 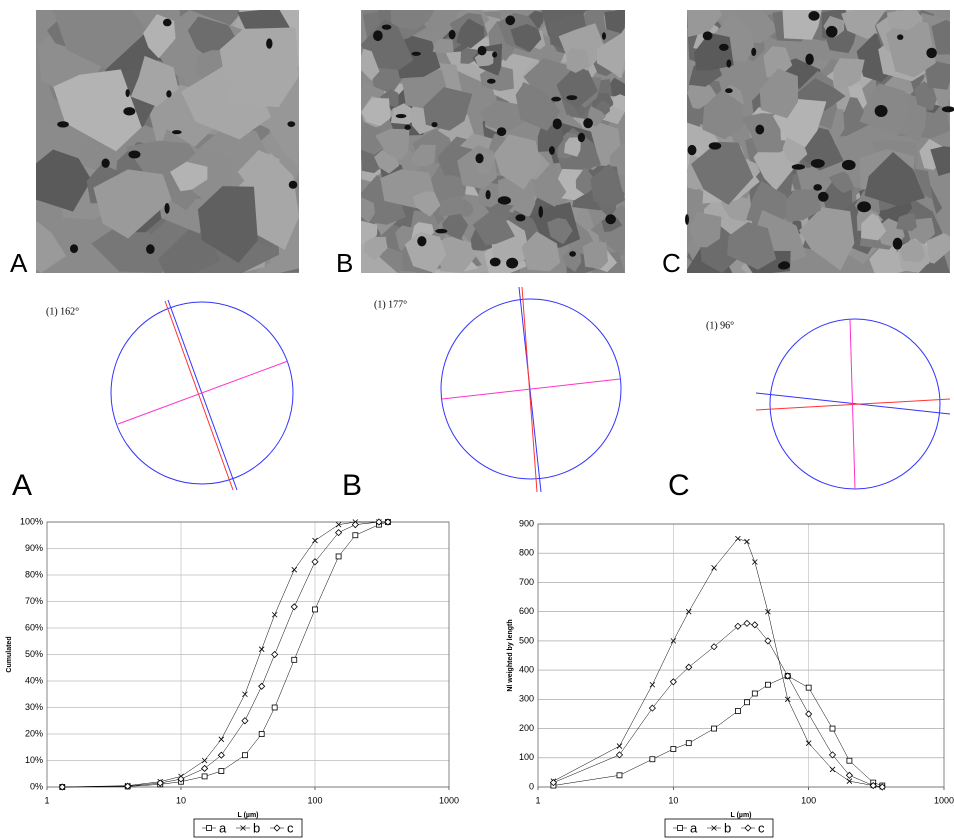 I want to click on y-tick-label: 20%, so click(x=34, y=733).